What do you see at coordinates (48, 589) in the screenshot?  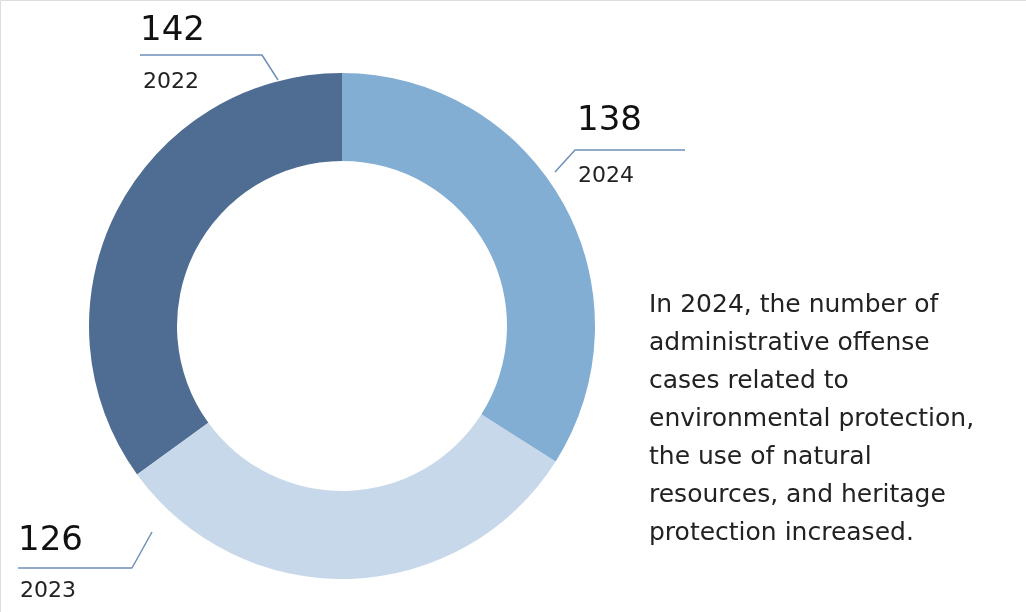 I see `slice-label: 2023` at bounding box center [48, 589].